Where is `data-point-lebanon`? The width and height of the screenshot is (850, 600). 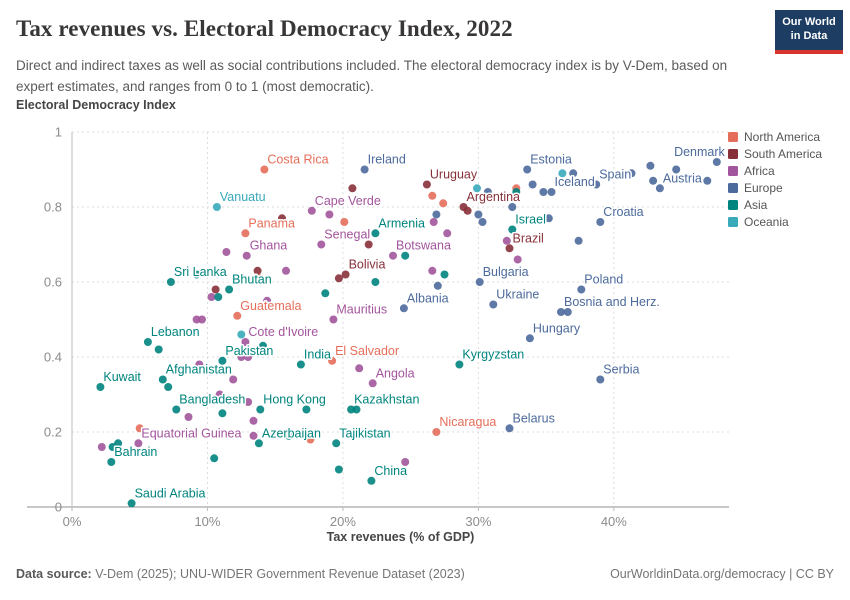 data-point-lebanon is located at coordinates (147, 342).